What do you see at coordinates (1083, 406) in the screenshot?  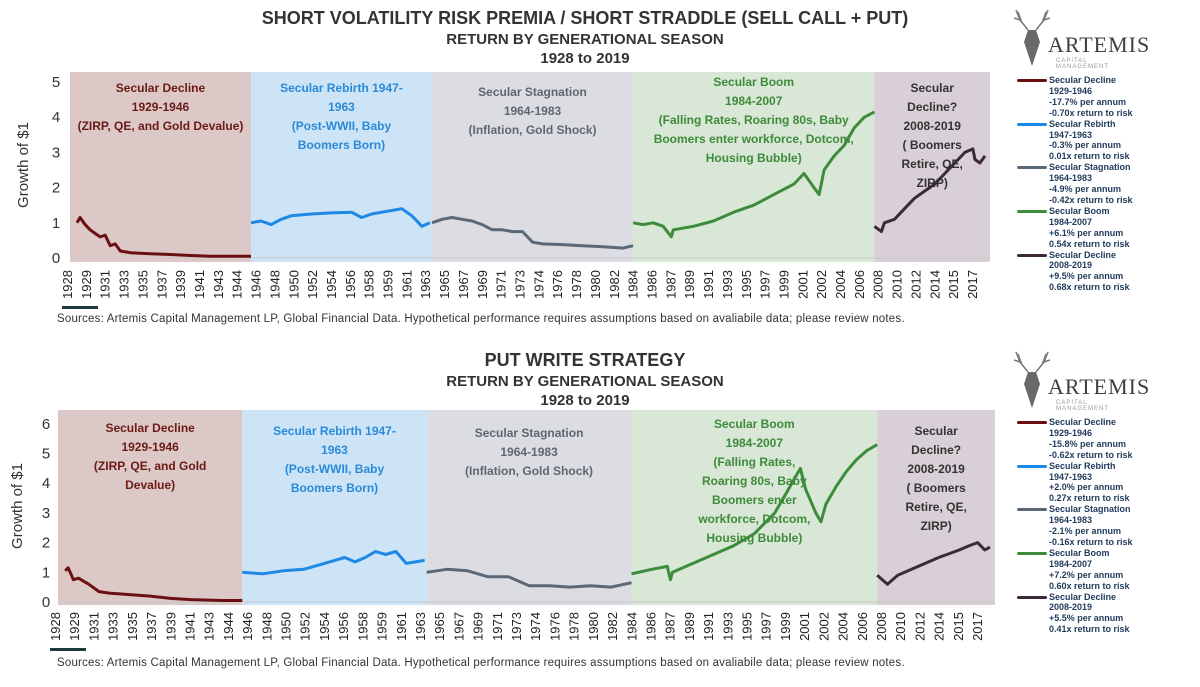 I see `logo-subtitle: CAPITAL MANAGEMENT` at bounding box center [1083, 406].